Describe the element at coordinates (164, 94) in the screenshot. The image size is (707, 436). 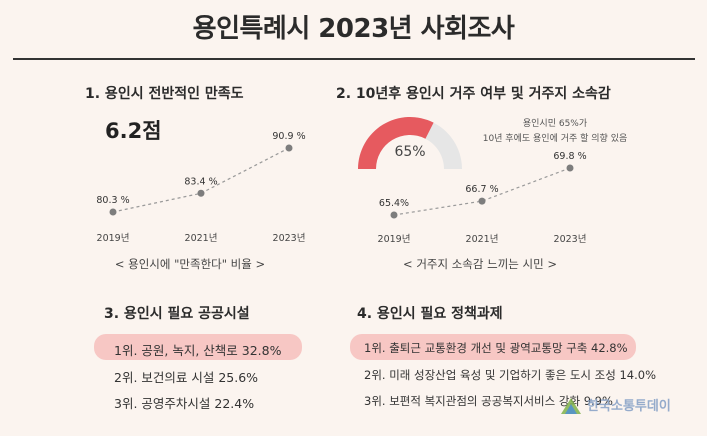
I see `section1-heading: 1. 용인시 전반적인 만족도` at that location.